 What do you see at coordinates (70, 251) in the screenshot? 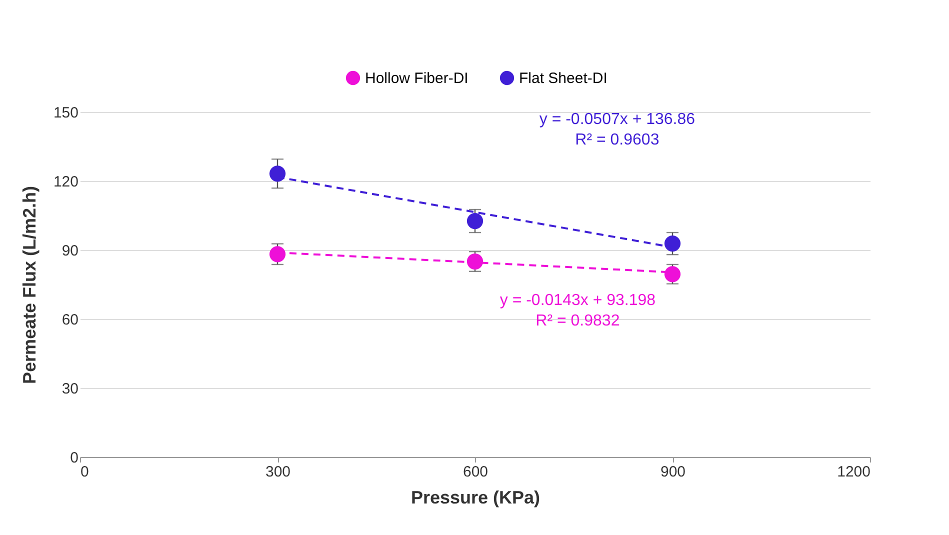
I see `y-tick-label: 90` at bounding box center [70, 251].